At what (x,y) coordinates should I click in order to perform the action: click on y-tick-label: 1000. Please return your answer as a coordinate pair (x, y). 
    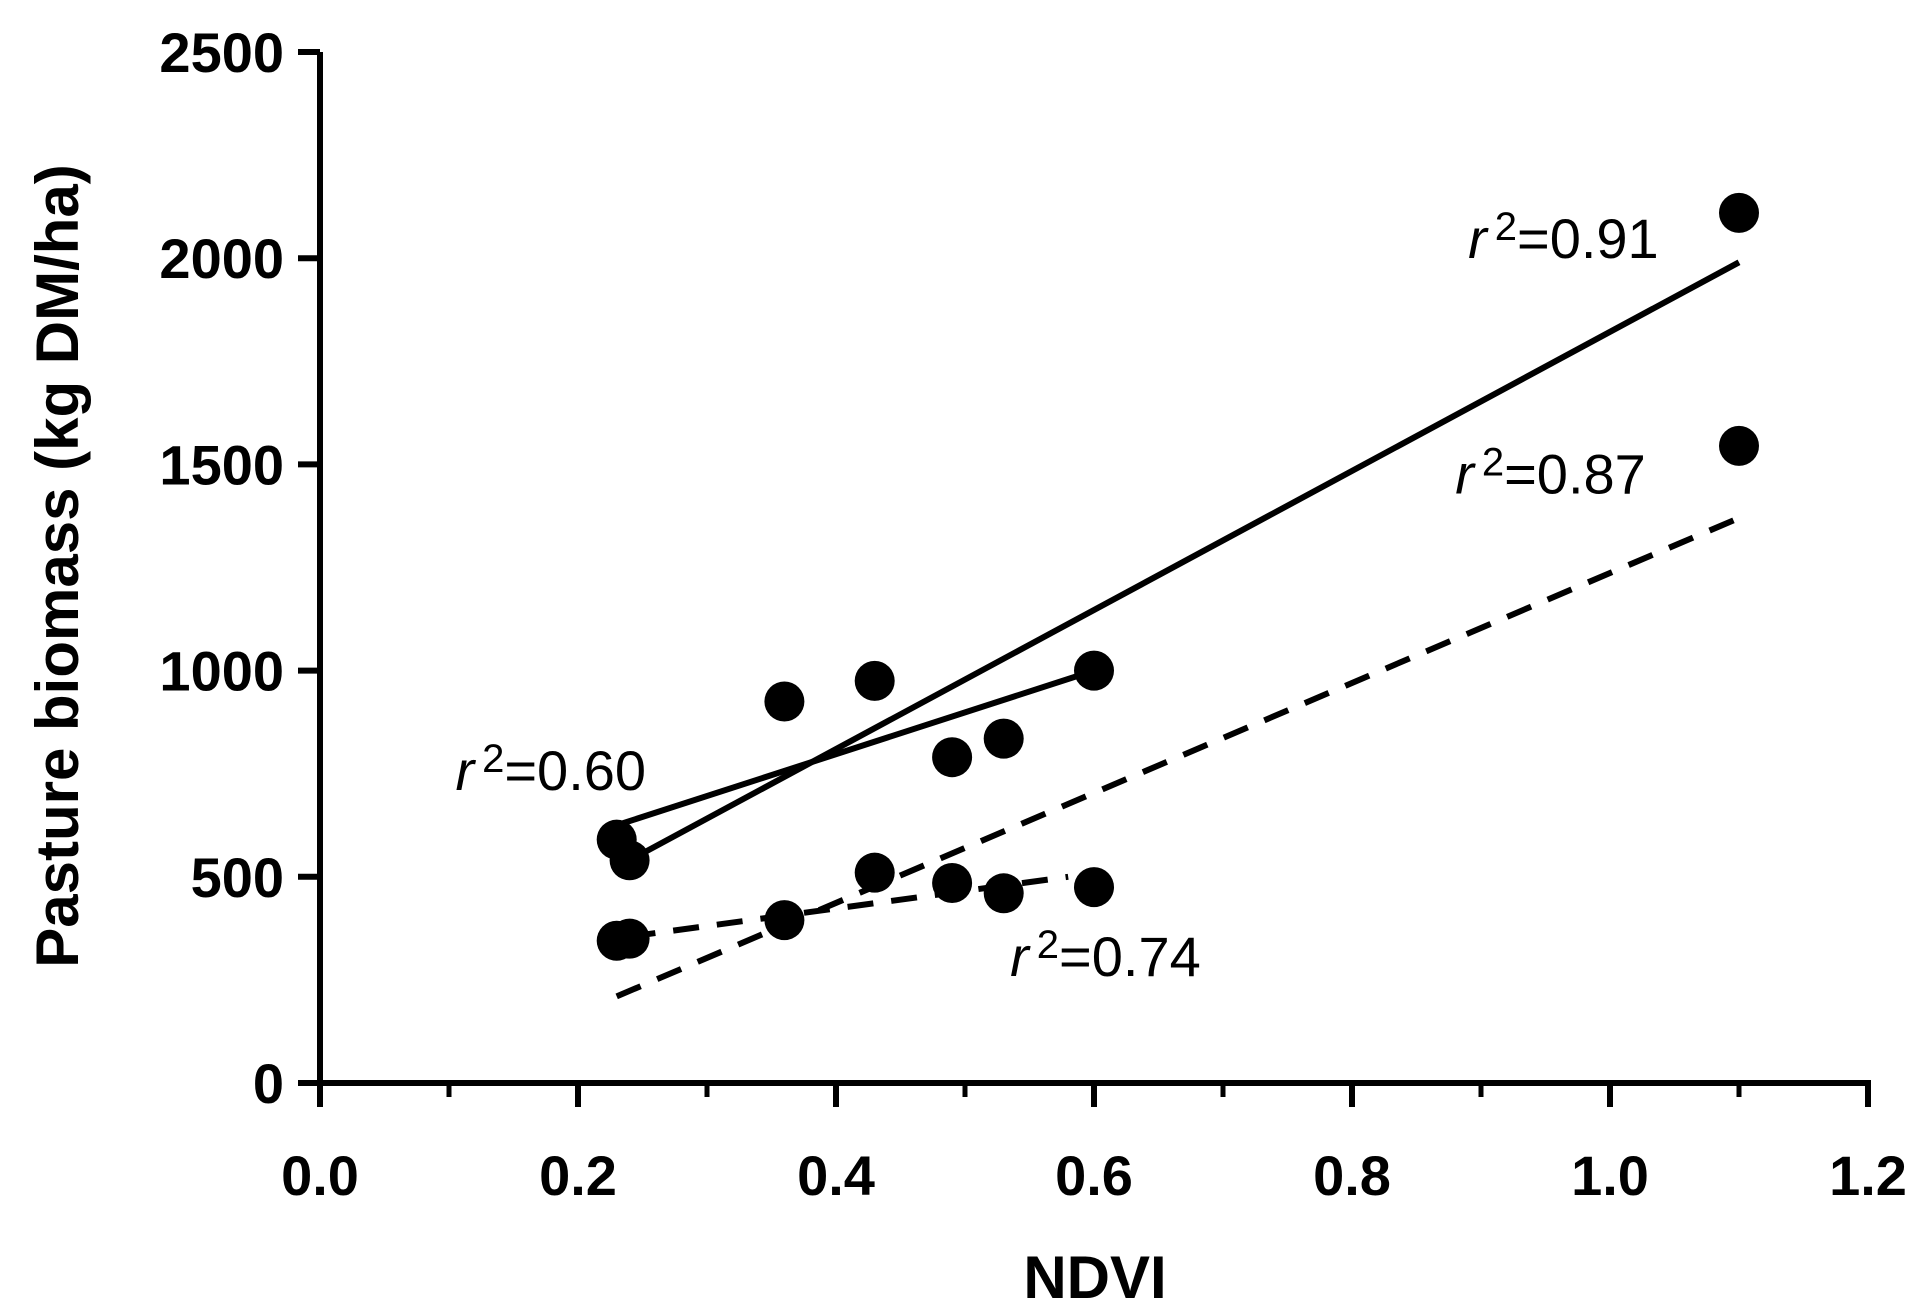
    Looking at the image, I should click on (221, 671).